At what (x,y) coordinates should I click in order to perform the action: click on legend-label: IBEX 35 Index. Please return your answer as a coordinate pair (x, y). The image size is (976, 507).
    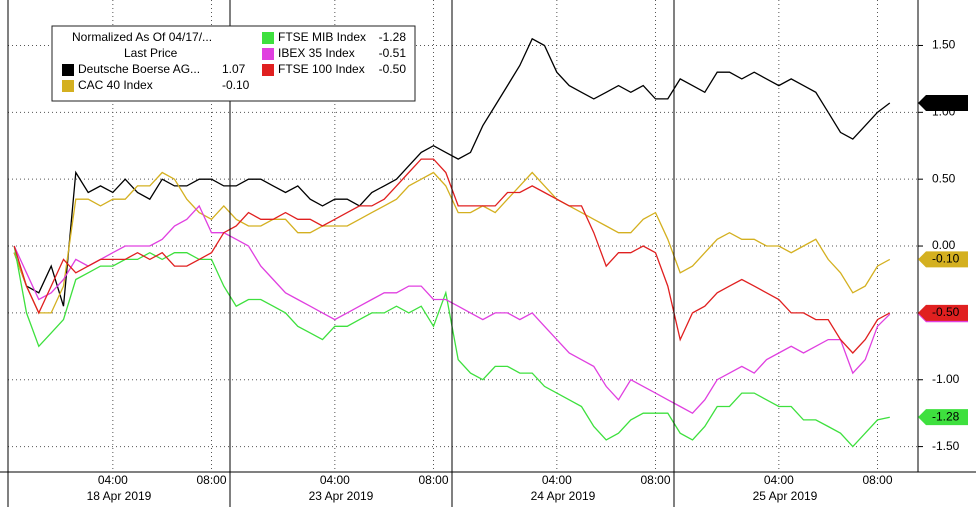
    Looking at the image, I should click on (316, 53).